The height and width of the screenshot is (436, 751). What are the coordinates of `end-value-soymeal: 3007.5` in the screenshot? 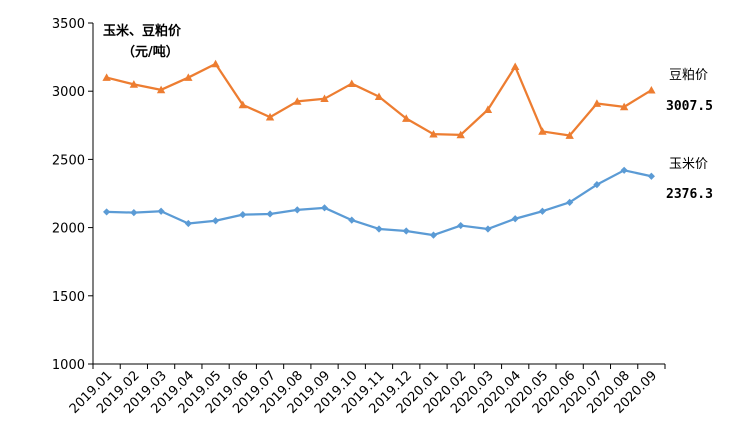 It's located at (689, 106).